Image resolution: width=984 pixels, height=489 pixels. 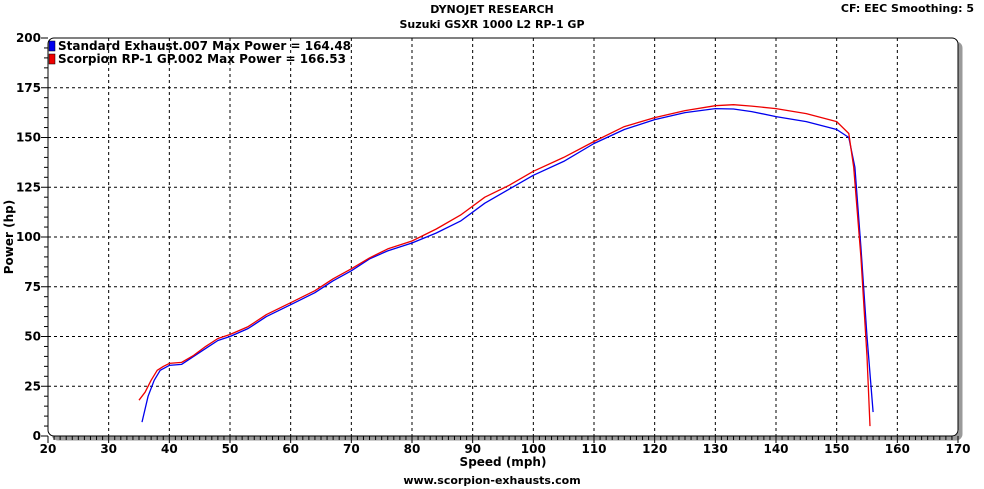 I want to click on y-tick-label: 100, so click(x=28, y=237).